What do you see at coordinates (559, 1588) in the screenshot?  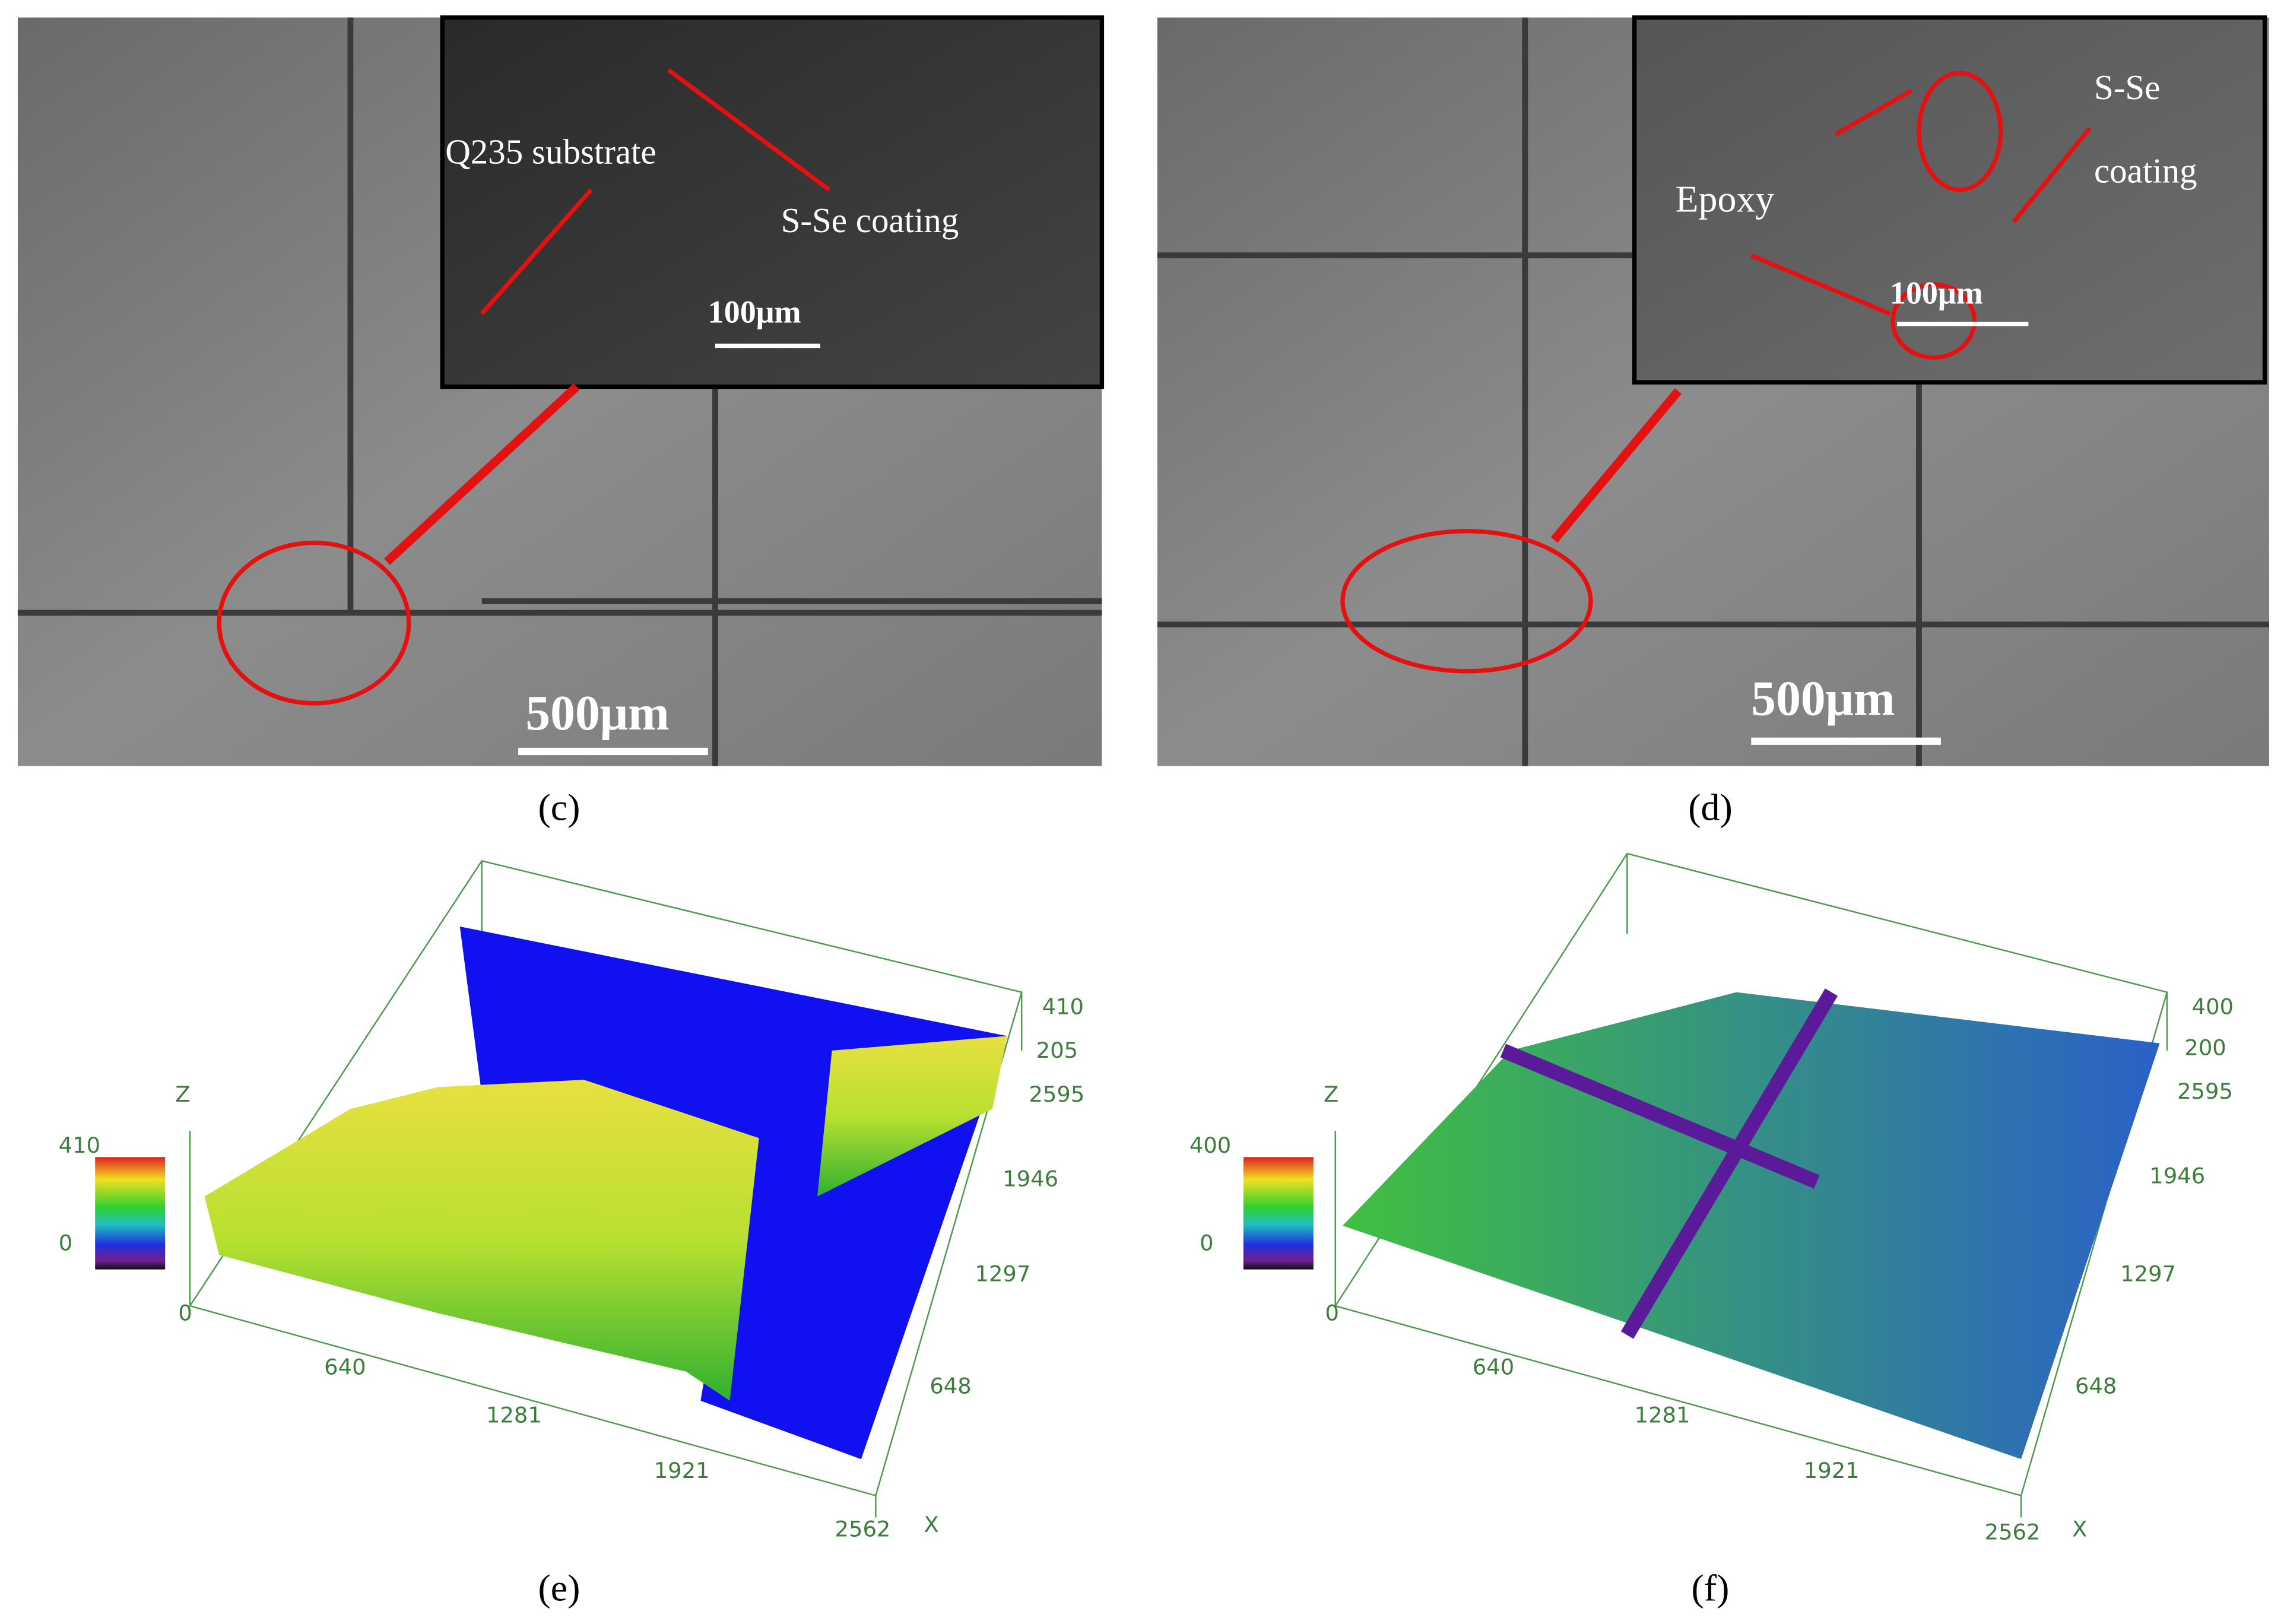 I see `panel-label: (e)` at bounding box center [559, 1588].